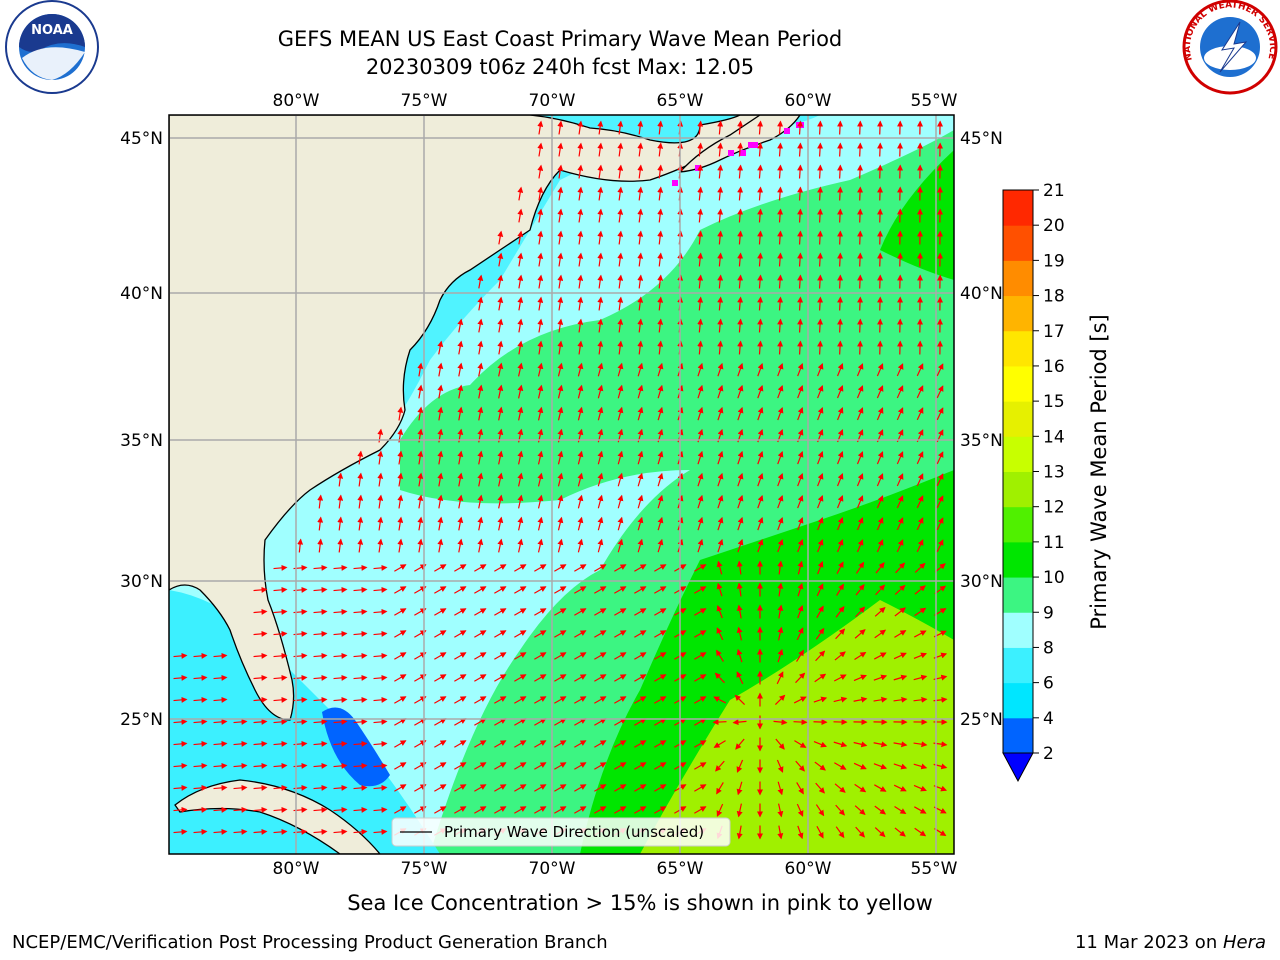  What do you see at coordinates (141, 582) in the screenshot?
I see `lat-label: 30°N` at bounding box center [141, 582].